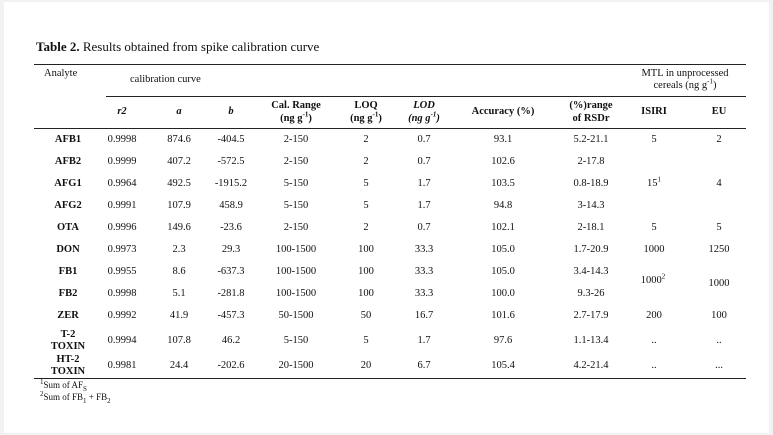 This screenshot has height=435, width=773. I want to click on cell-r2: 0.9981, so click(122, 365).